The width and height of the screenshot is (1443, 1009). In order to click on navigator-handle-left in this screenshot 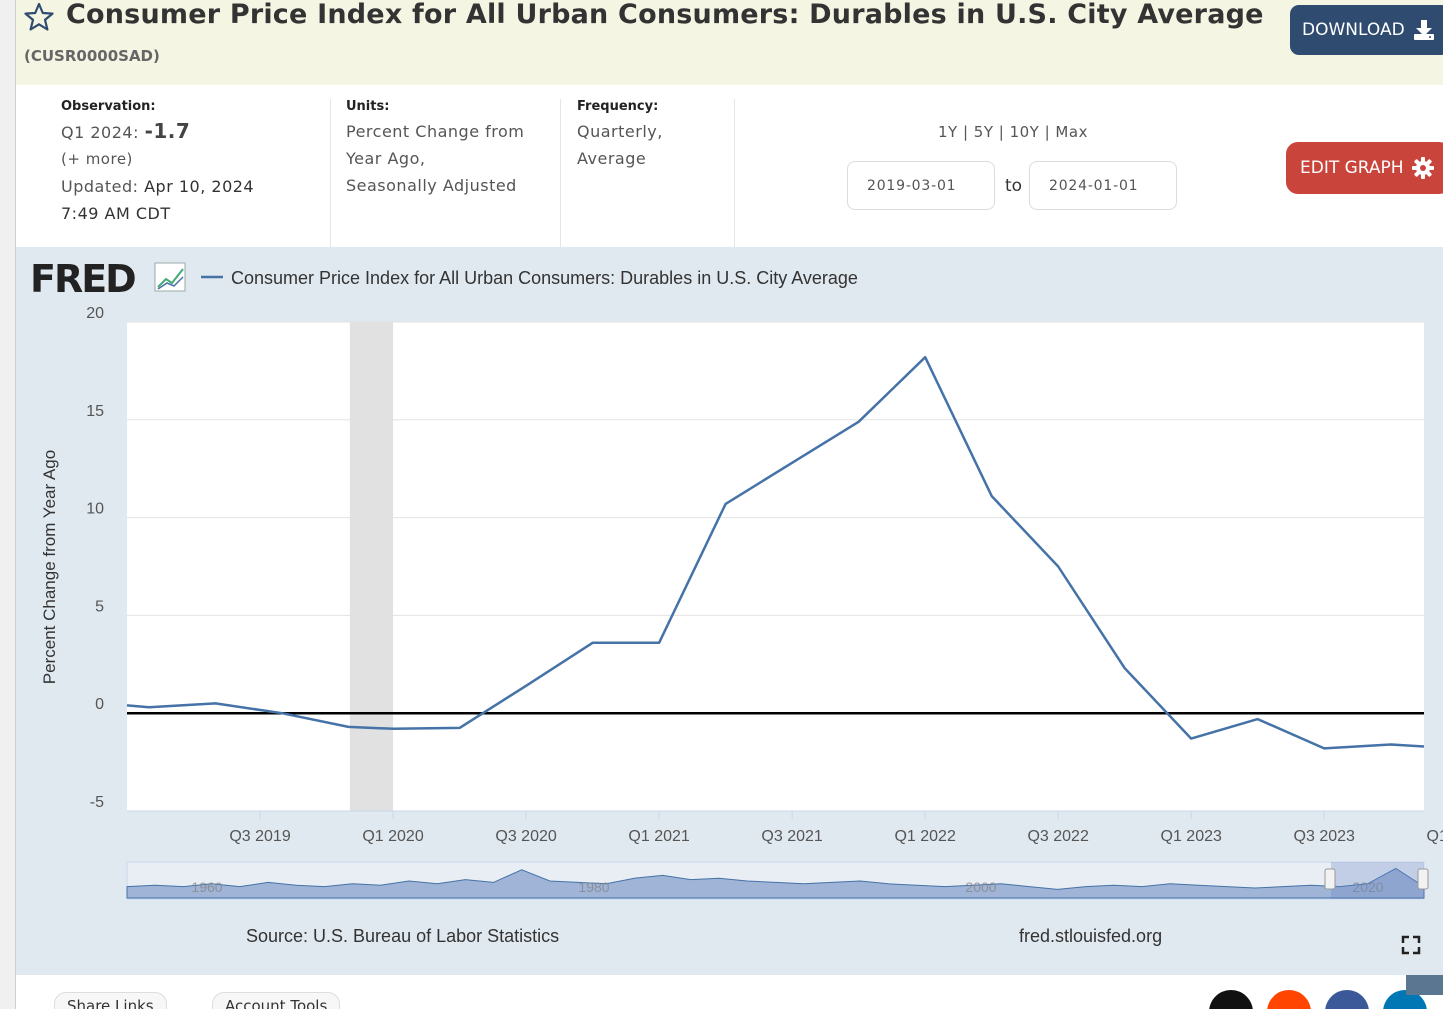, I will do `click(1330, 879)`.